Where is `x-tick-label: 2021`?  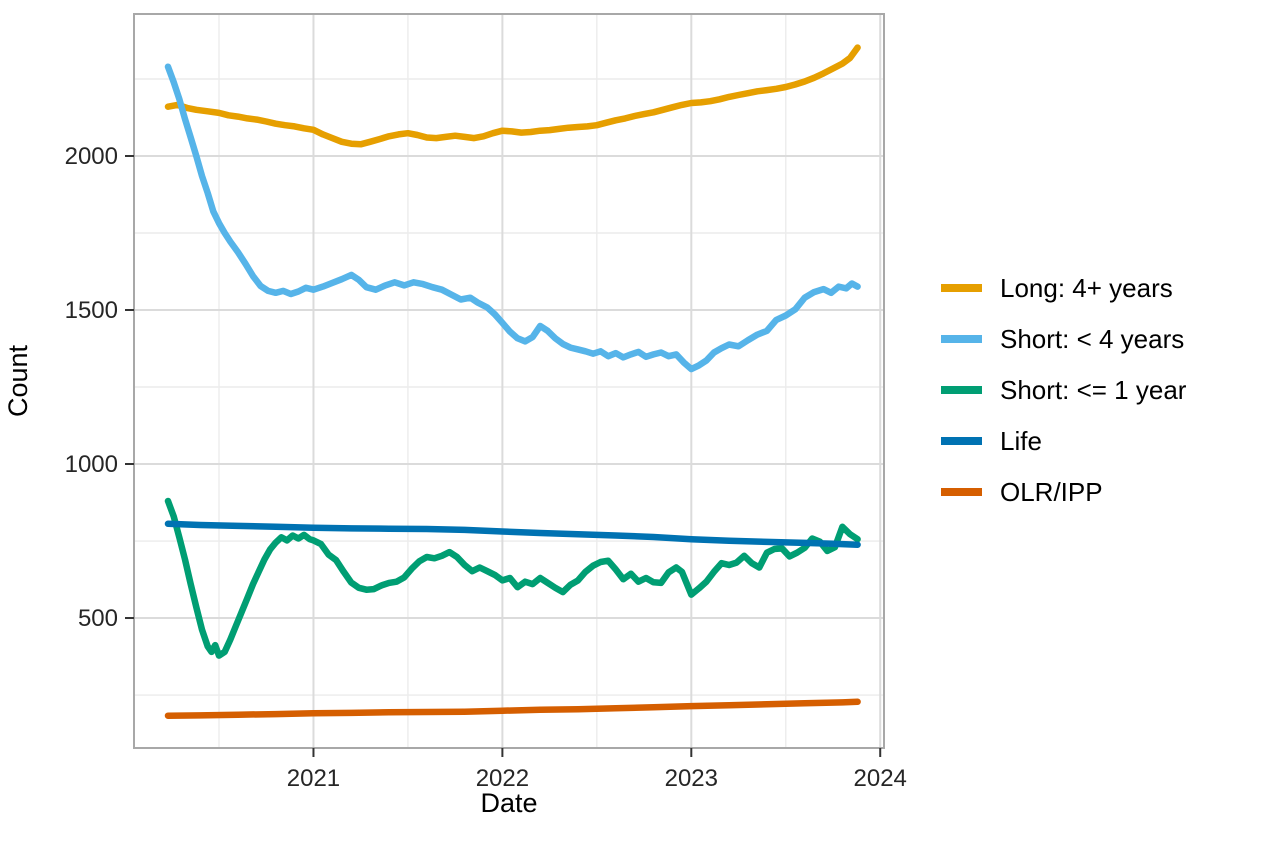
x-tick-label: 2021 is located at coordinates (313, 778).